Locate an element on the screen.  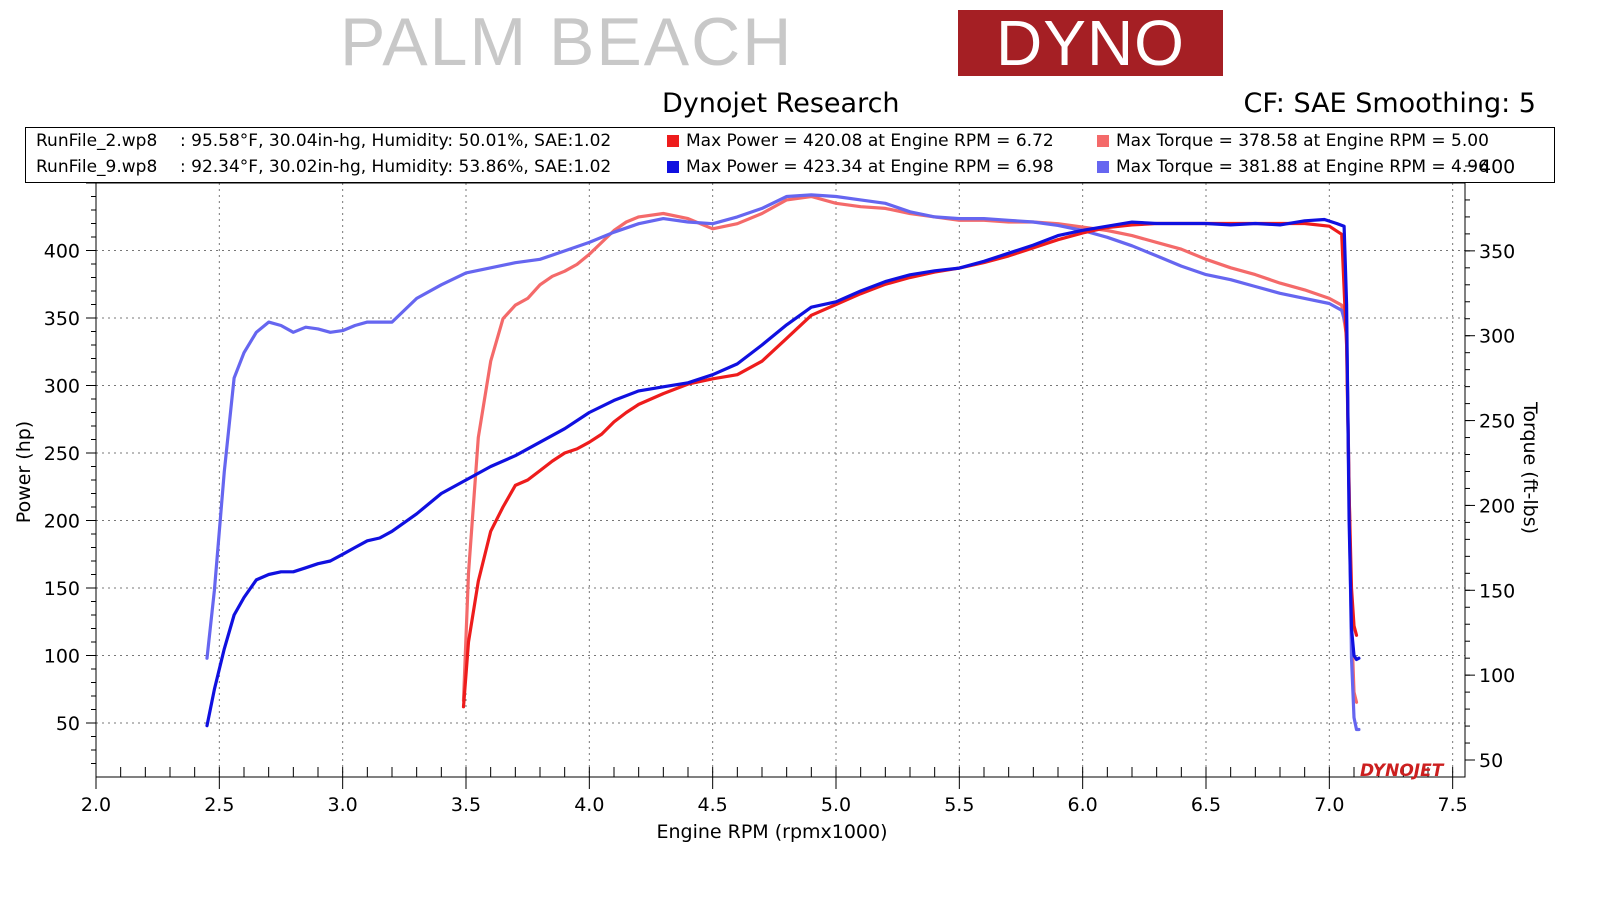
legend-file: RunFile_2.wp8 is located at coordinates (97, 141).